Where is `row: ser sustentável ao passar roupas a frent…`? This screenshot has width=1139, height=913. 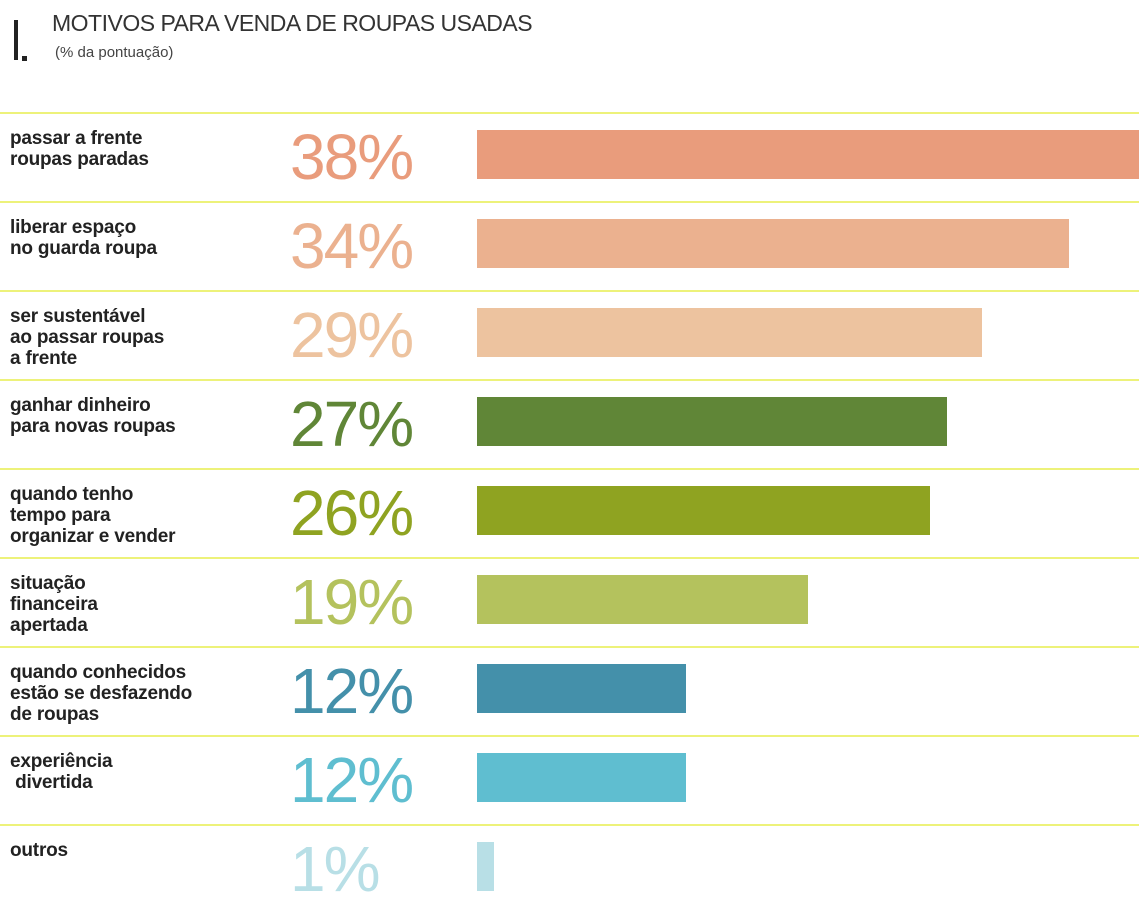
row: ser sustentável ao passar roupas a frent… is located at coordinates (569, 334).